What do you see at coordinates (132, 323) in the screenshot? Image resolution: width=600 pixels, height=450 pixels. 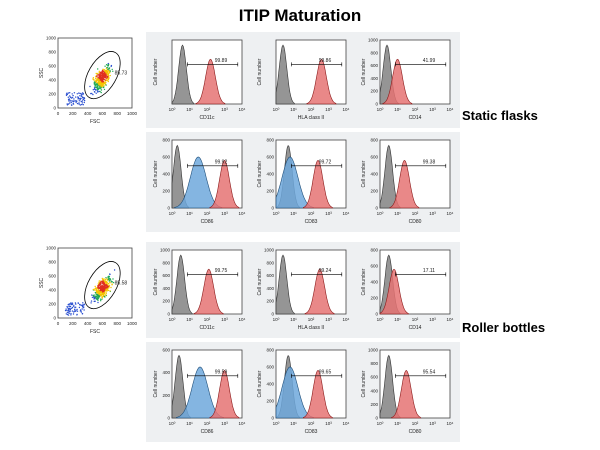 I see `x-tick-label: 1000` at bounding box center [132, 323].